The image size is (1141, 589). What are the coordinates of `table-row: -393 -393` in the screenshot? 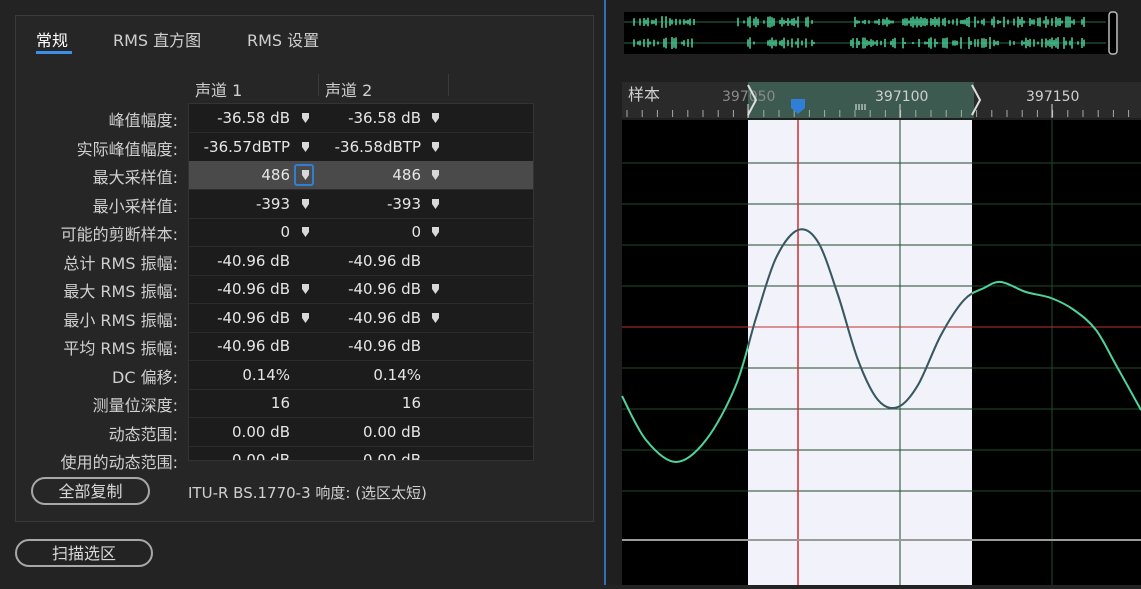 It's located at (361, 204).